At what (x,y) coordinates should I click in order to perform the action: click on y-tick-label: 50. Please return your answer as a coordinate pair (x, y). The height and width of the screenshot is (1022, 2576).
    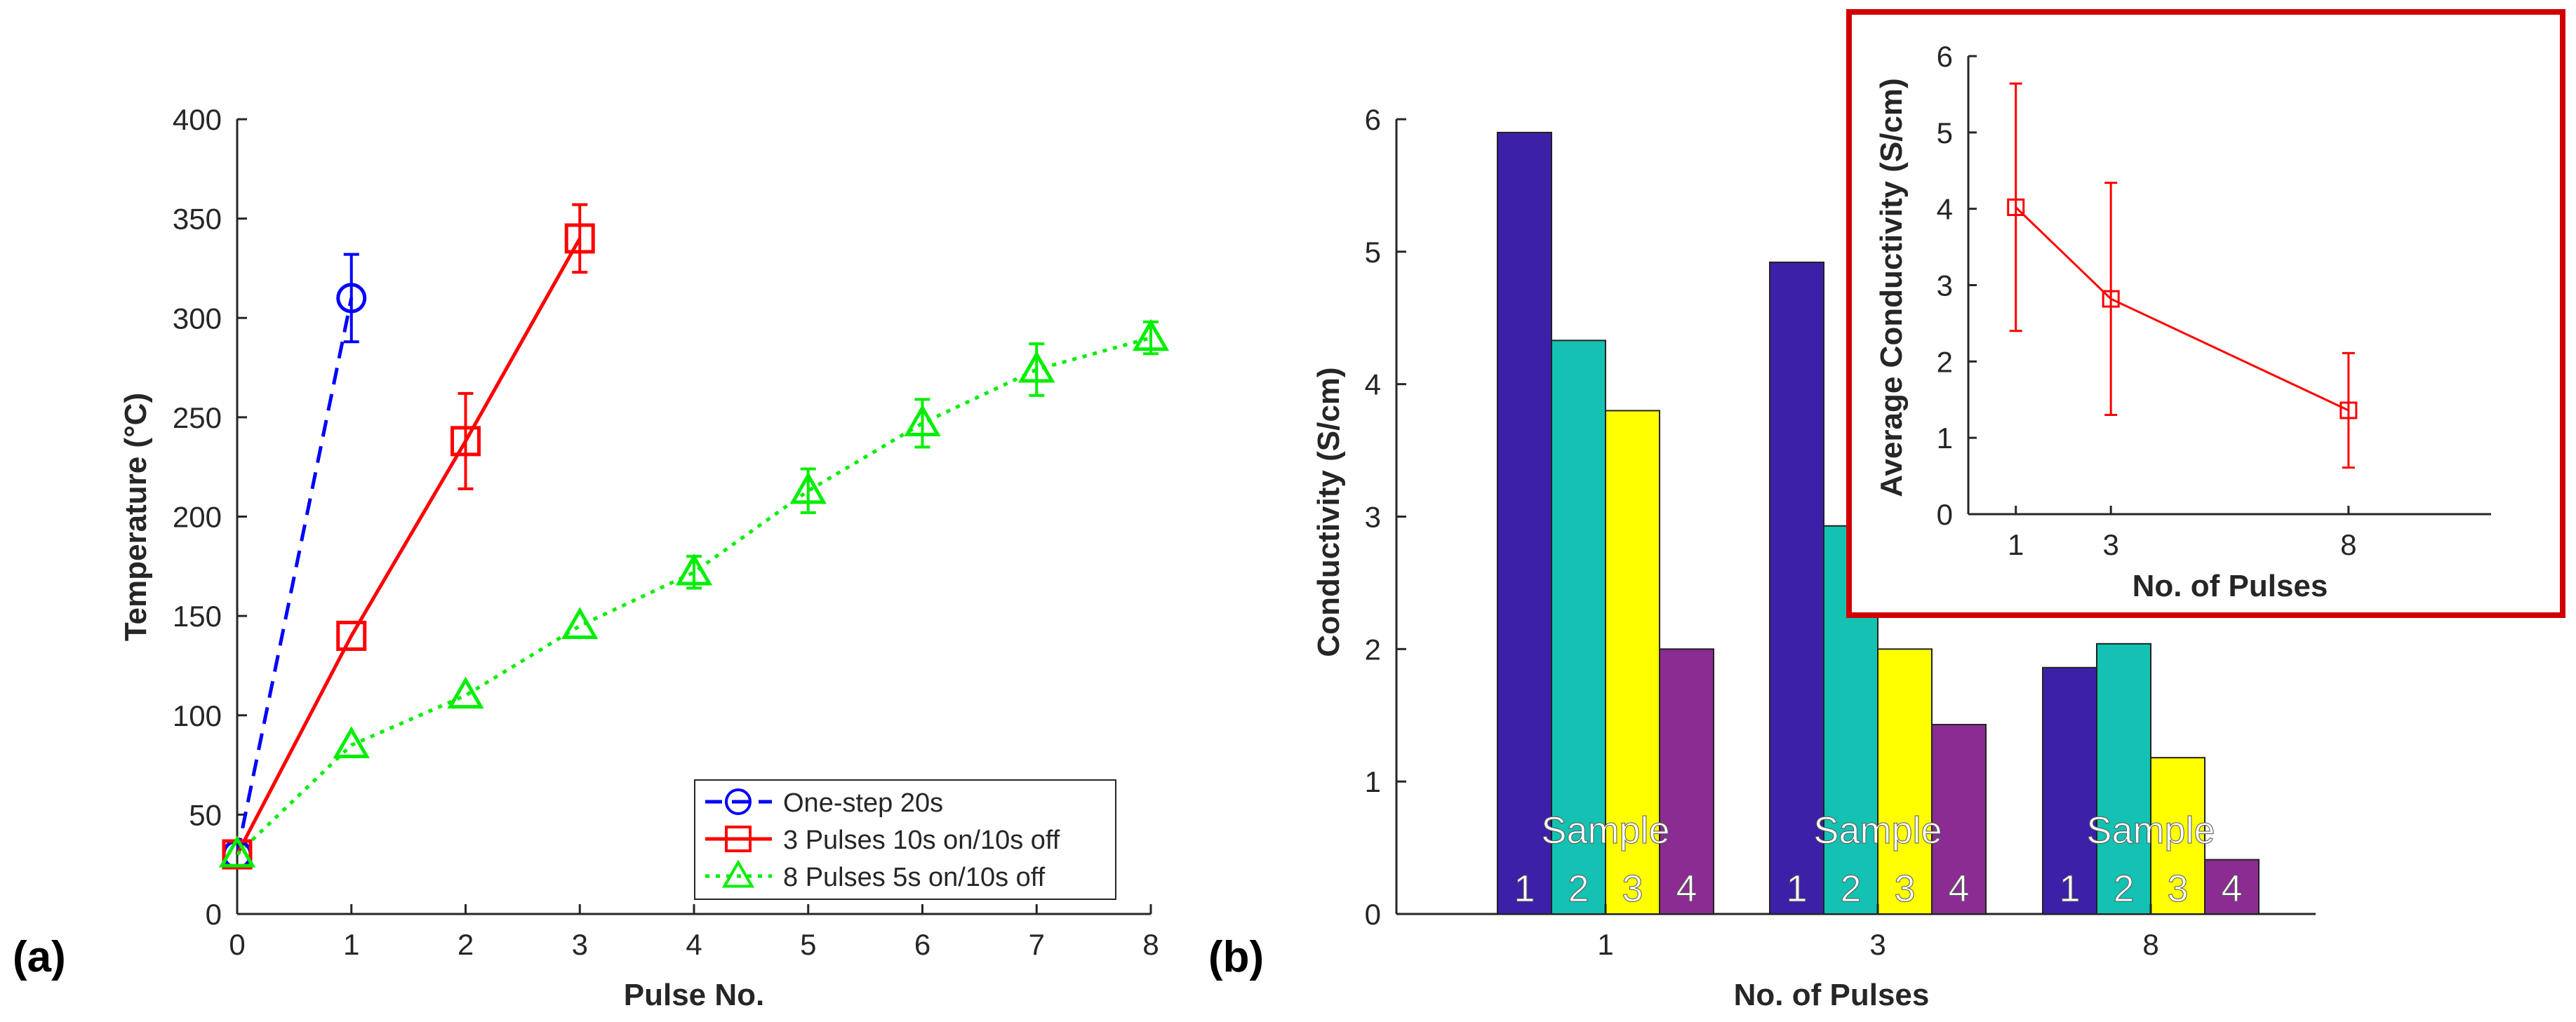
    Looking at the image, I should click on (206, 814).